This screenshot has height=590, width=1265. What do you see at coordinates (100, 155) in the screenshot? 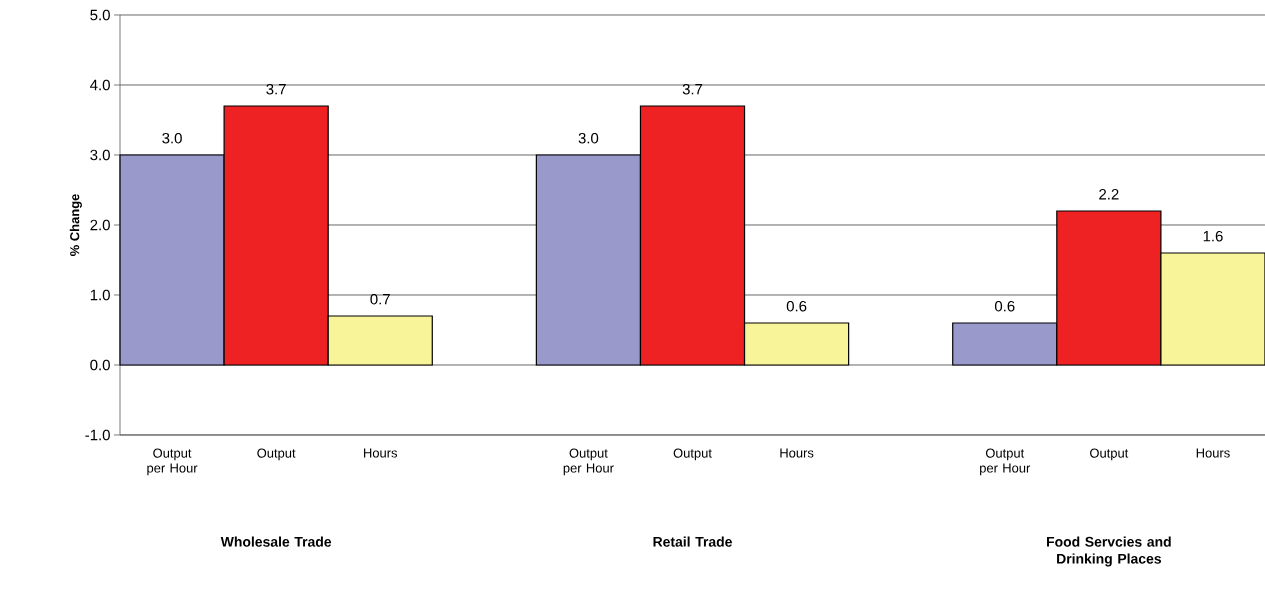
I see `y-tick-label: 3.0` at bounding box center [100, 155].